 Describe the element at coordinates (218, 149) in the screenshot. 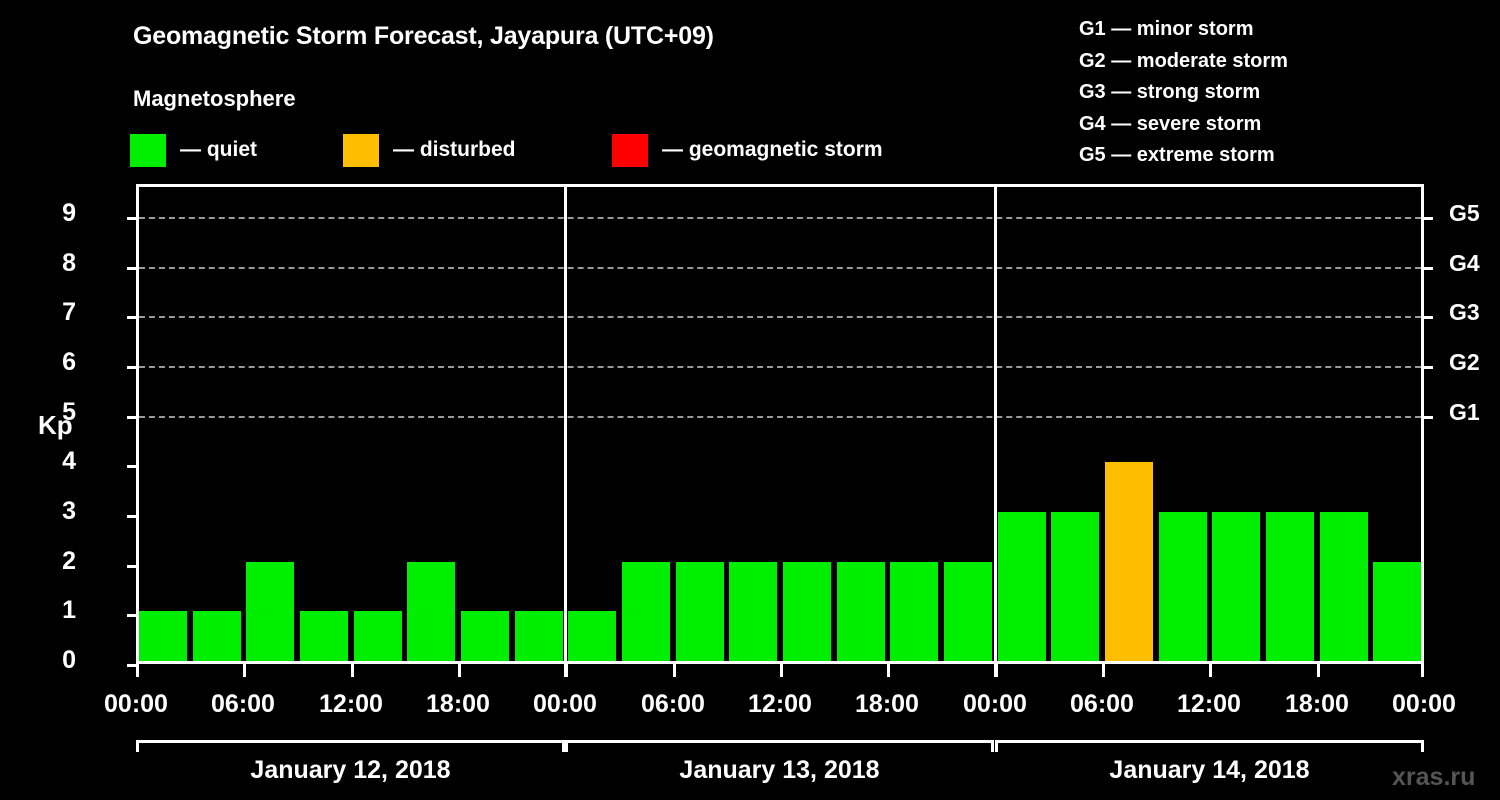

I see `legend-label-quiet: — quiet` at that location.